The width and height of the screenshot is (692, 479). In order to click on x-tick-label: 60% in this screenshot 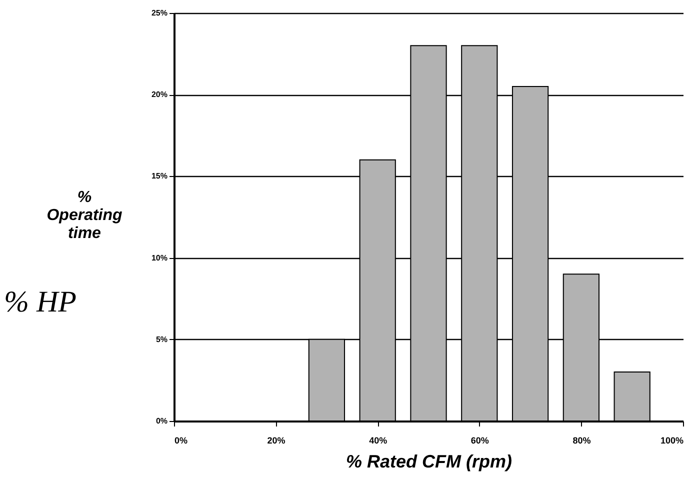, I will do `click(479, 441)`.